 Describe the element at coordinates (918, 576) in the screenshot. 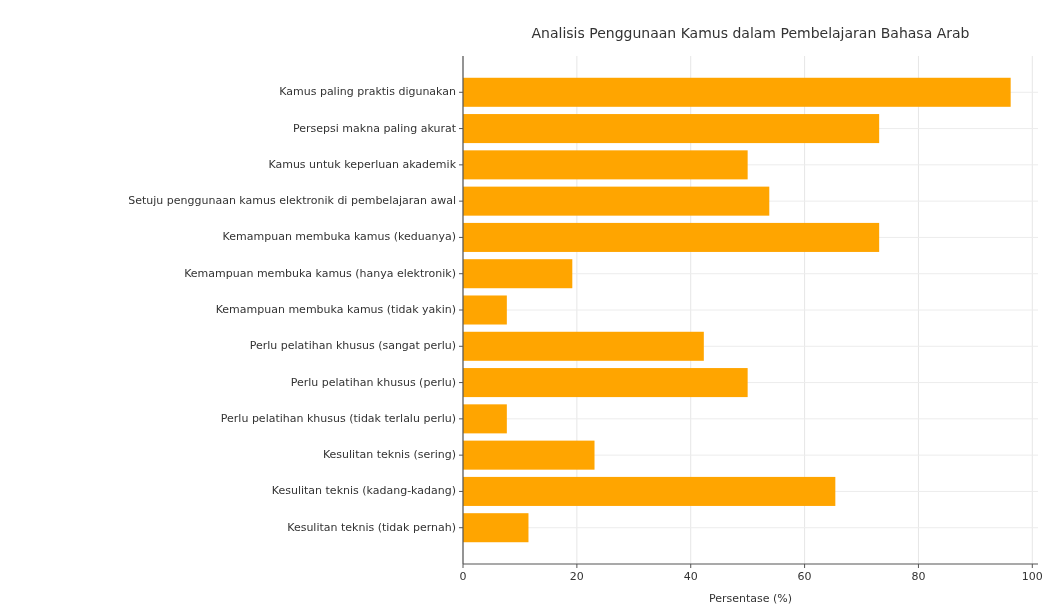

I see `x-tick-label: 80` at that location.